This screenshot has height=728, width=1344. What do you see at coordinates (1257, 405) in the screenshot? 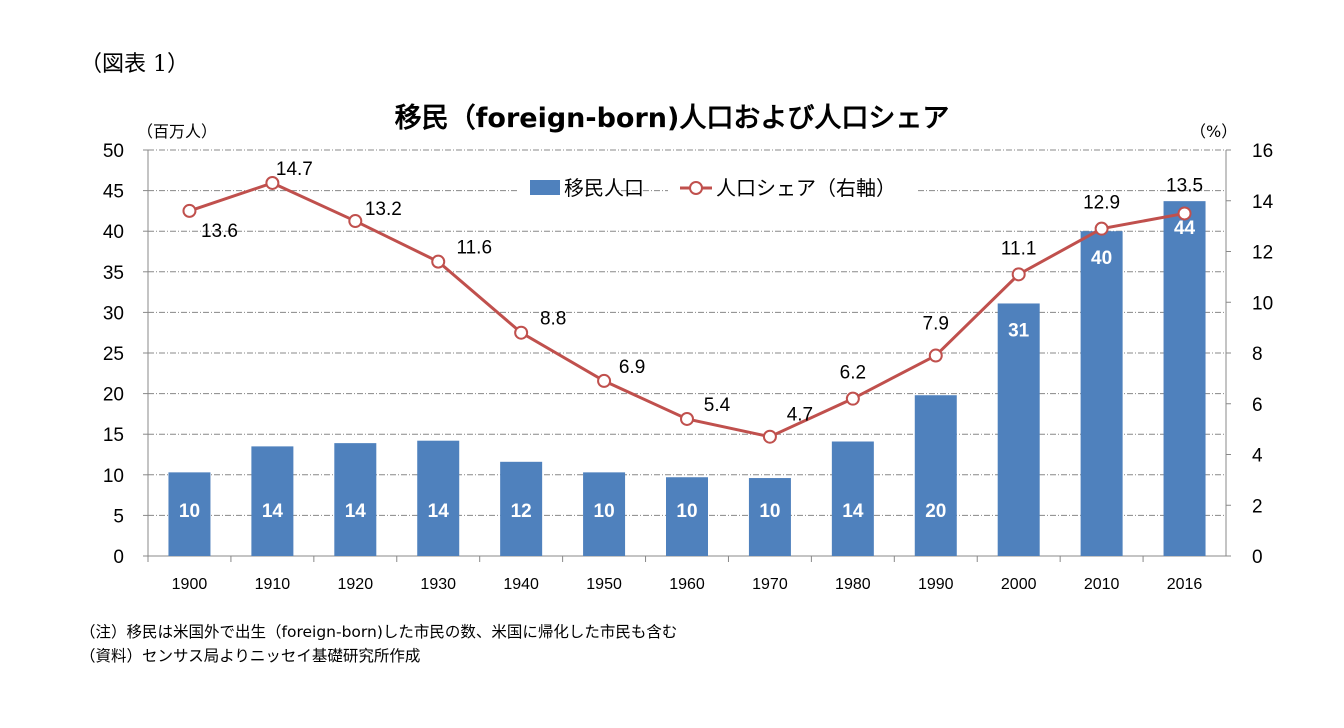
I see `right-tick-label: 6` at bounding box center [1257, 405].